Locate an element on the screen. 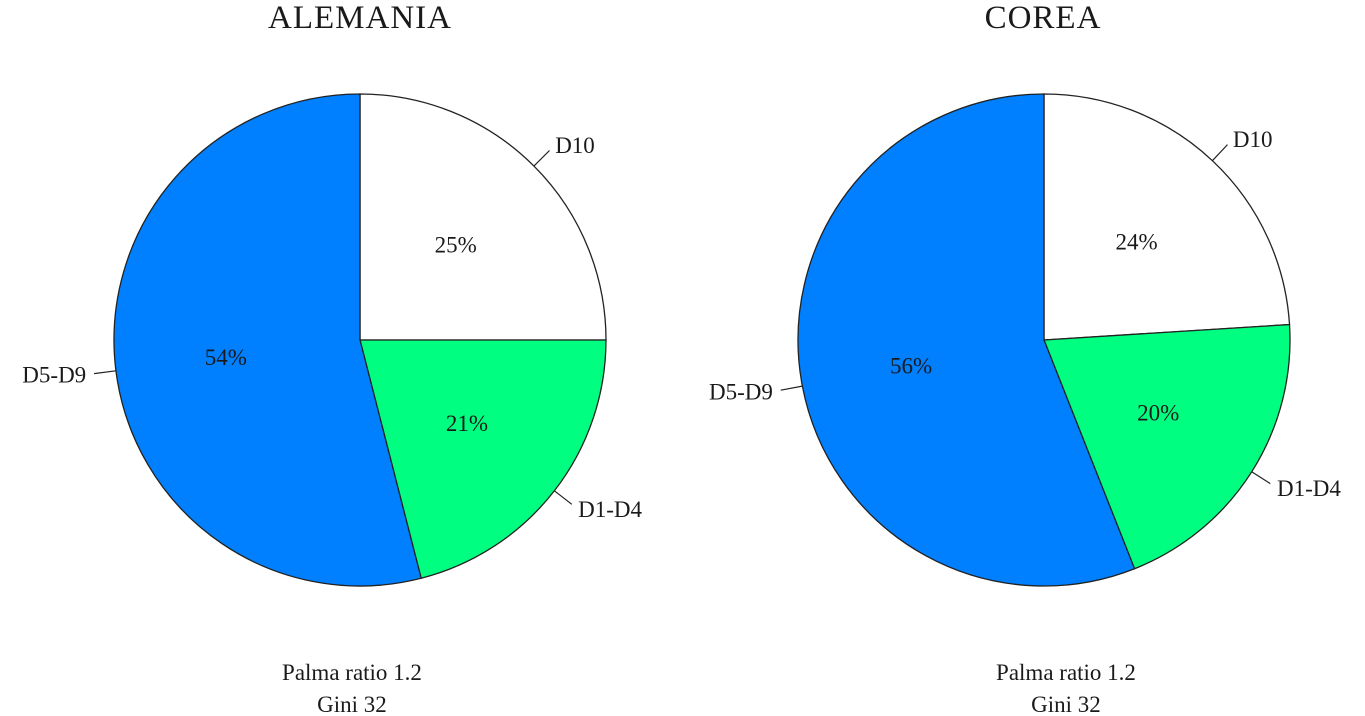 Image resolution: width=1365 pixels, height=716 pixels. slice-percent-label: 54% is located at coordinates (226, 357).